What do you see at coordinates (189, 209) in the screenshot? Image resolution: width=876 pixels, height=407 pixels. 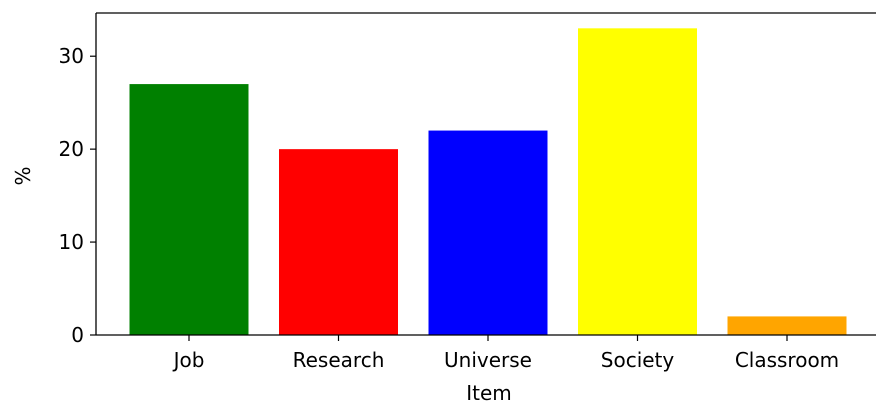 I see `bar-job` at bounding box center [189, 209].